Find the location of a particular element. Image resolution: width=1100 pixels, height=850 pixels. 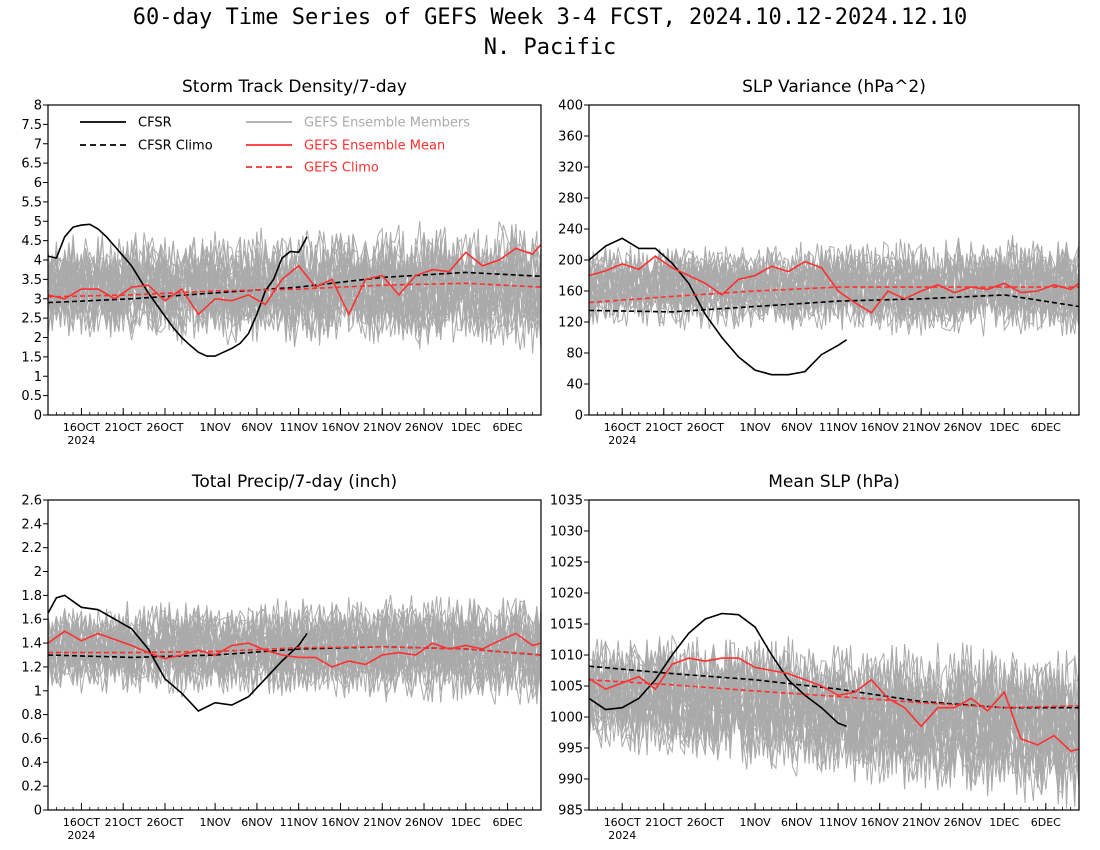

y-tick-label: 2.2 is located at coordinates (31, 548).